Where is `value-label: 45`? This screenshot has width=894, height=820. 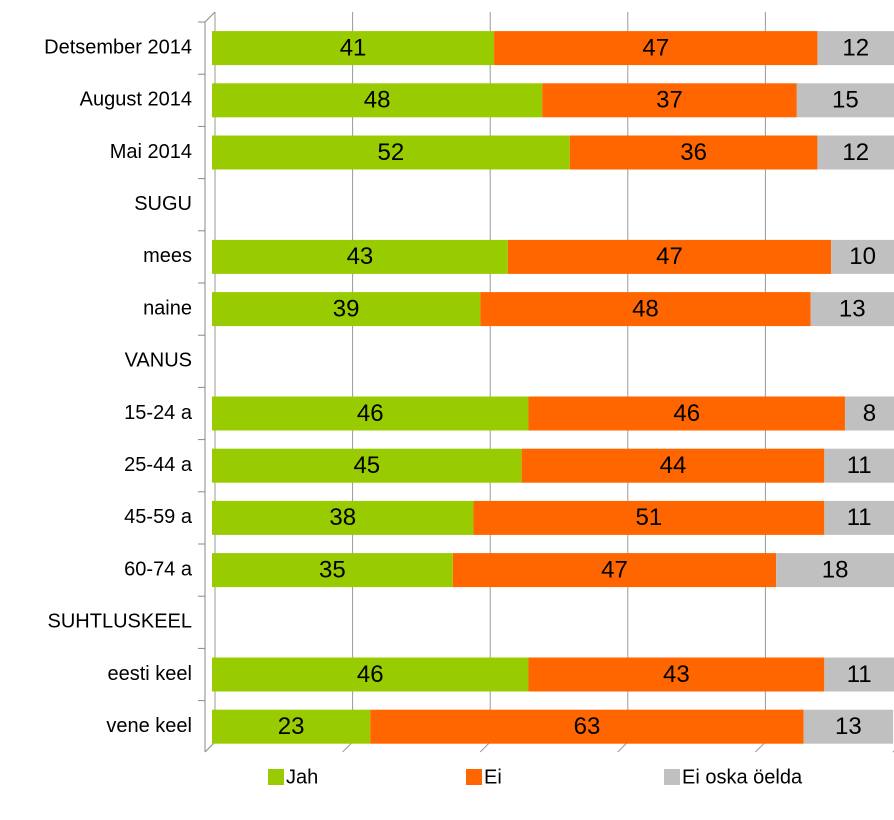 value-label: 45 is located at coordinates (366, 465).